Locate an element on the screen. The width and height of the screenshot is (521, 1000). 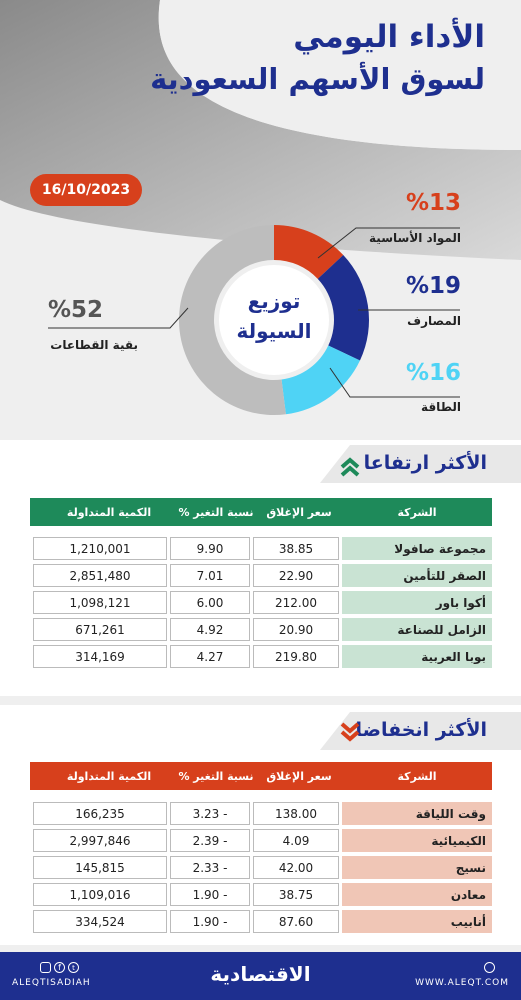
losers-title: الأكثر انخفاضا is located at coordinates (421, 730).